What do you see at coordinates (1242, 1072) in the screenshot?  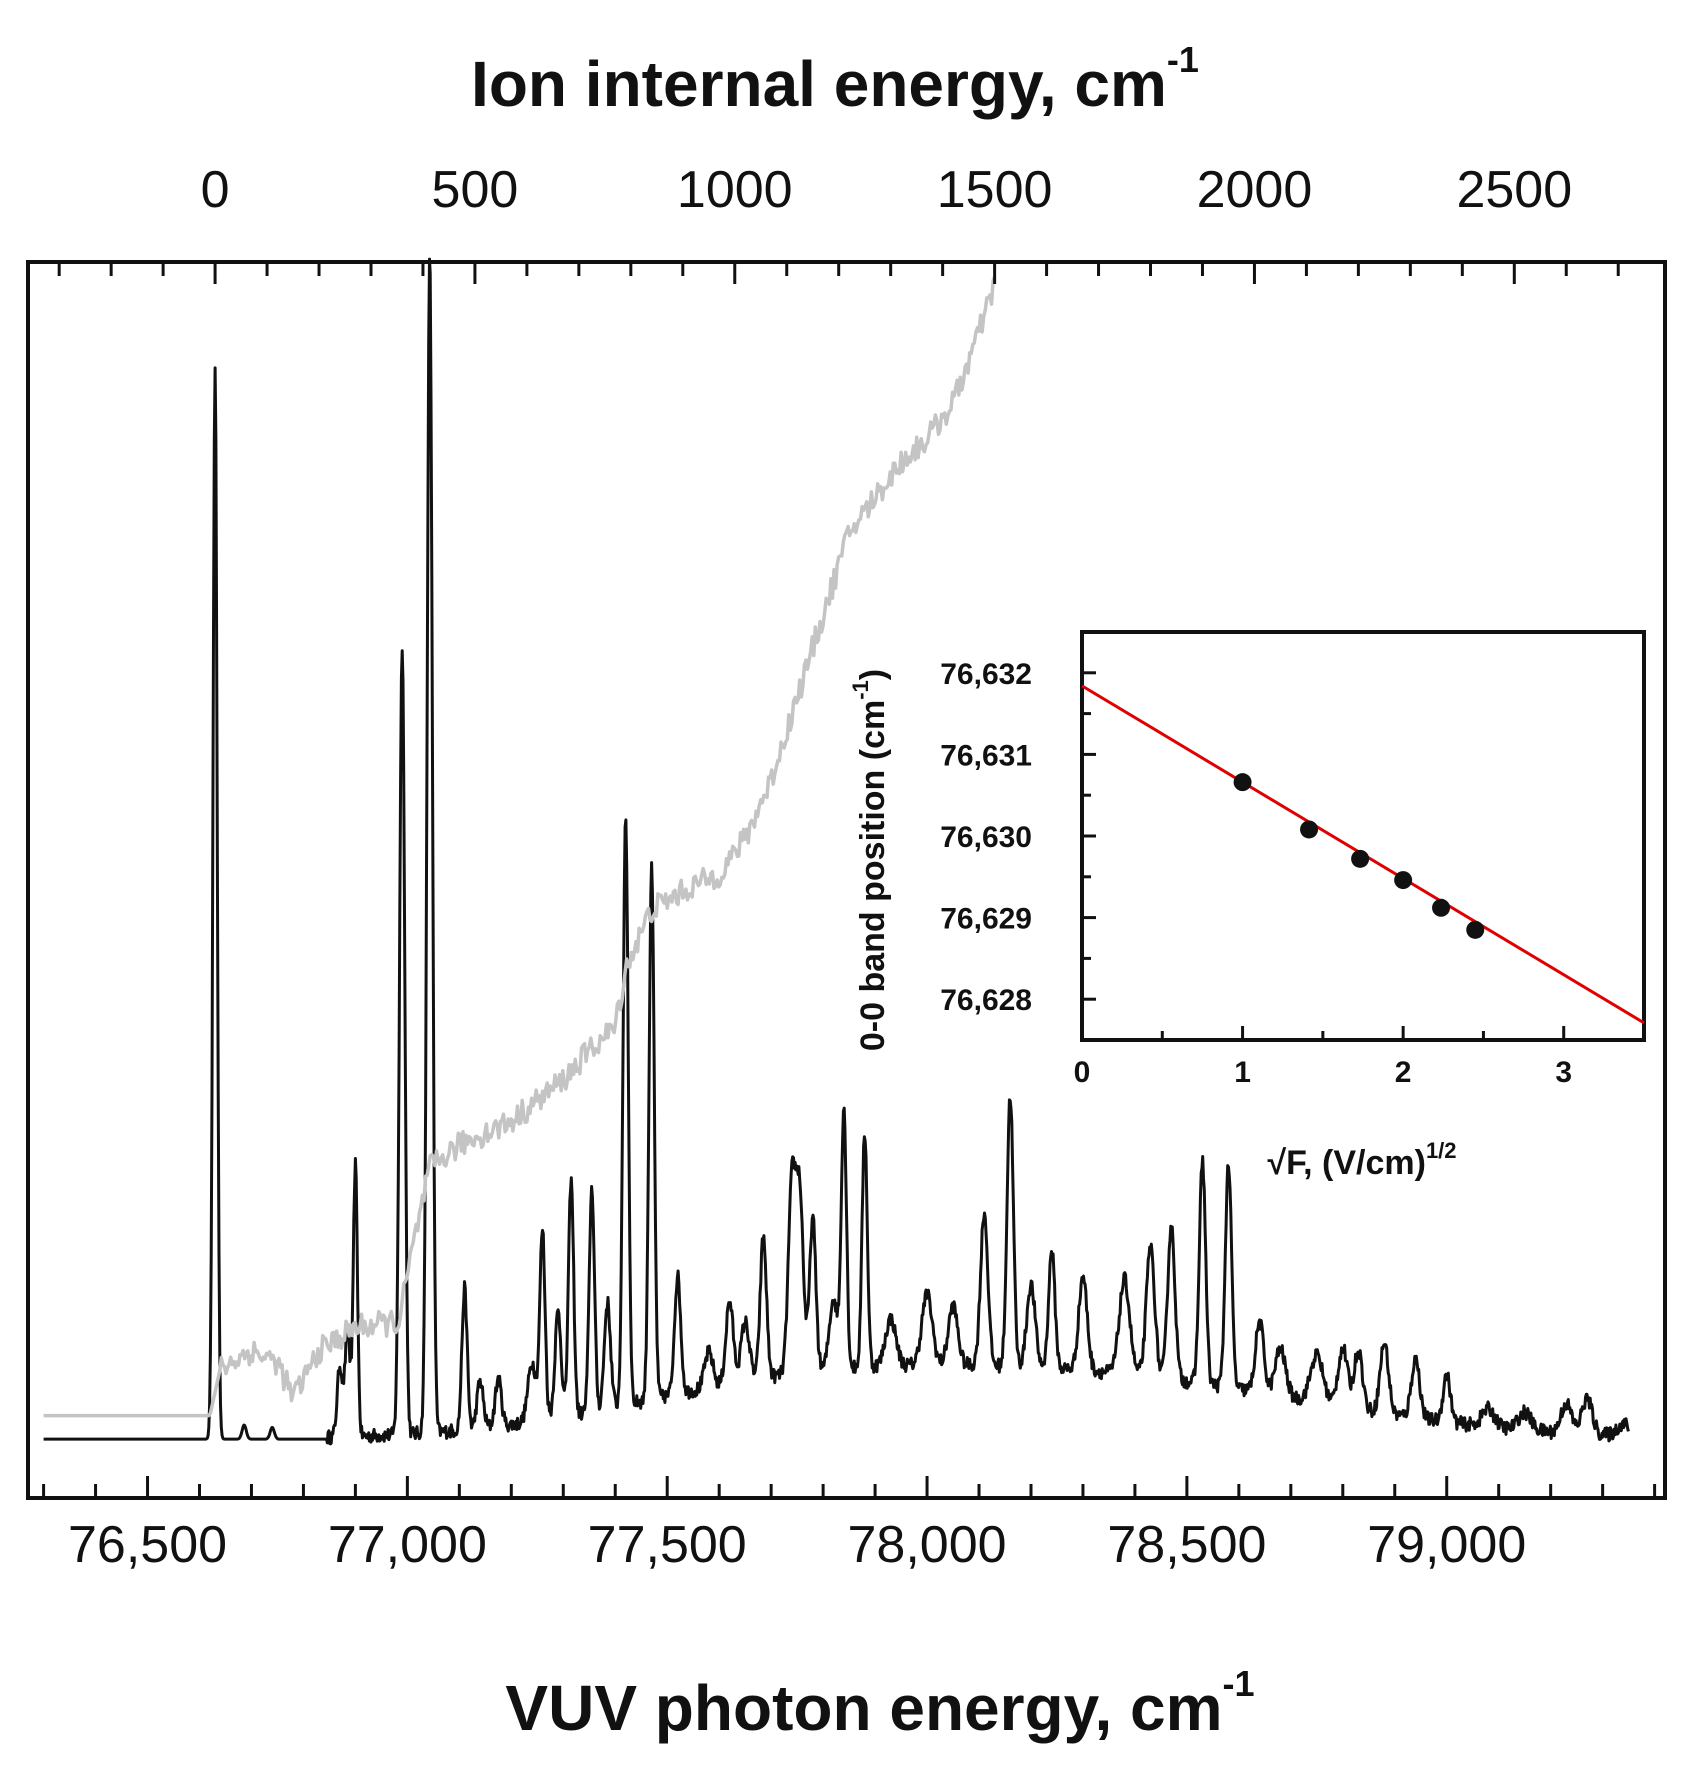 I see `inset-x-tick-label: 1` at bounding box center [1242, 1072].